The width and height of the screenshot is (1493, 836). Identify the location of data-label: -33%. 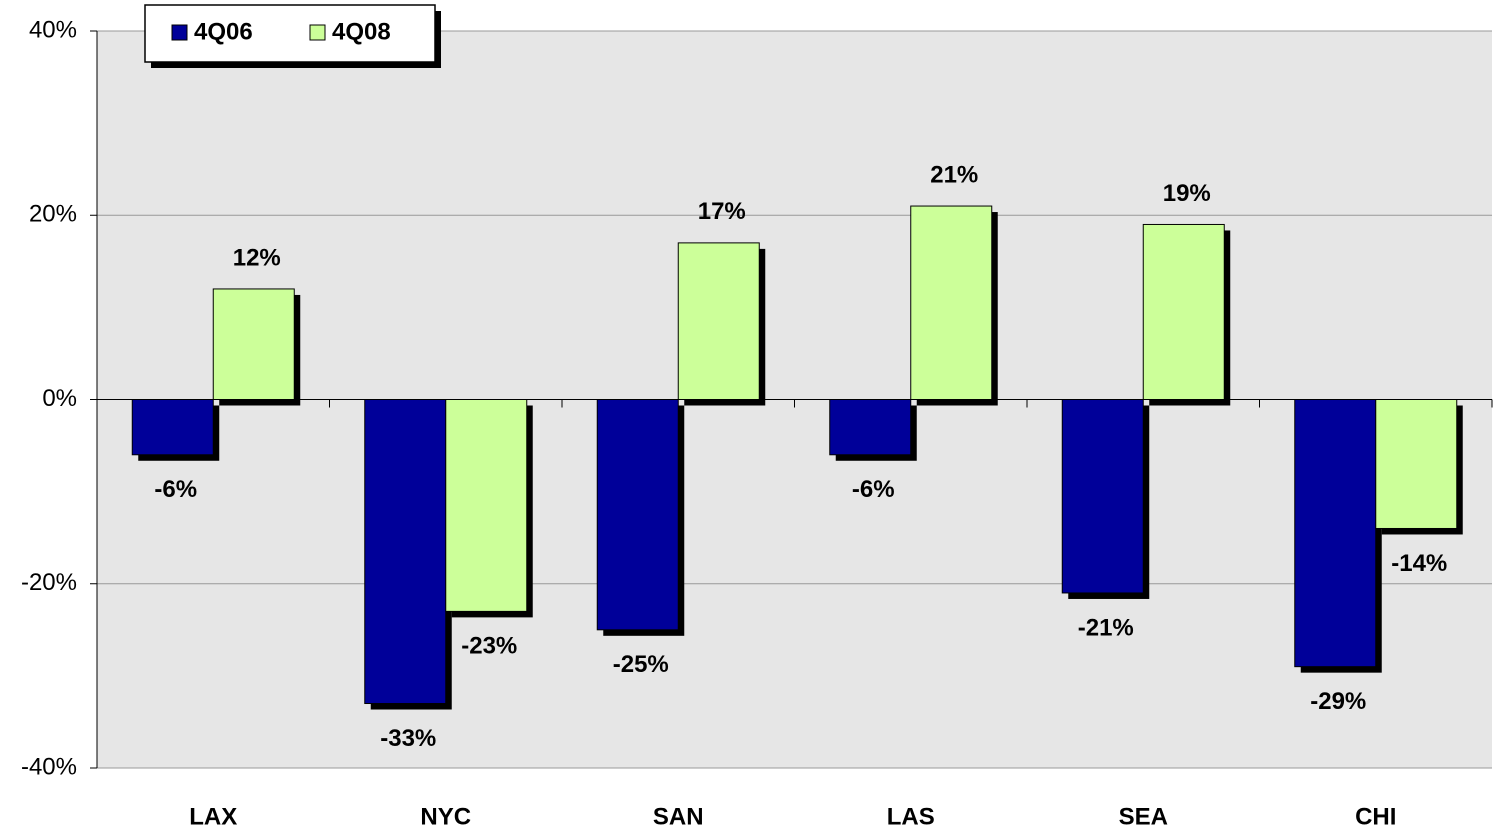
(408, 738).